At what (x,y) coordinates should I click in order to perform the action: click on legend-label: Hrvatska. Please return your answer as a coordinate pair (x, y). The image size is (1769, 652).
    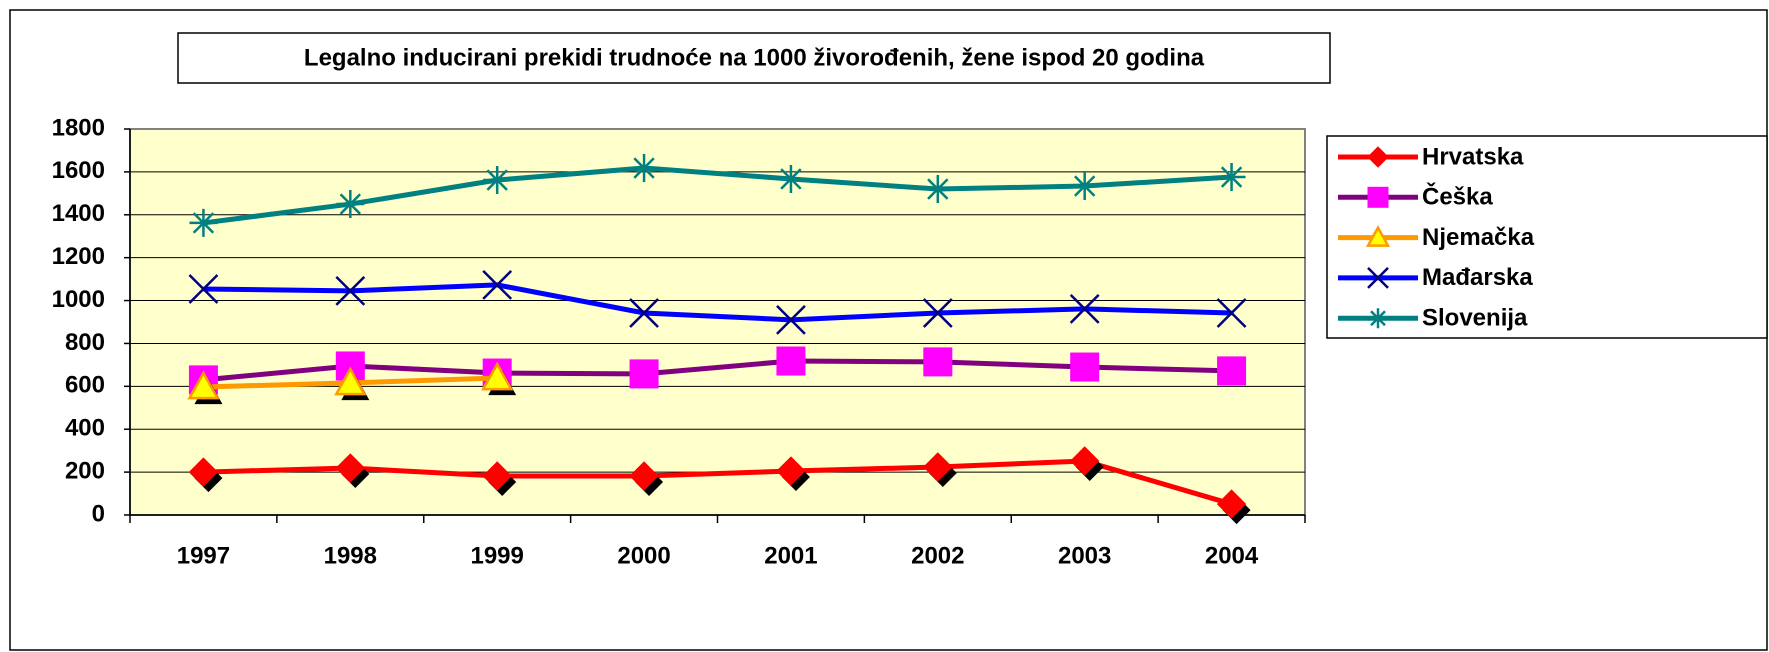
    Looking at the image, I should click on (1473, 156).